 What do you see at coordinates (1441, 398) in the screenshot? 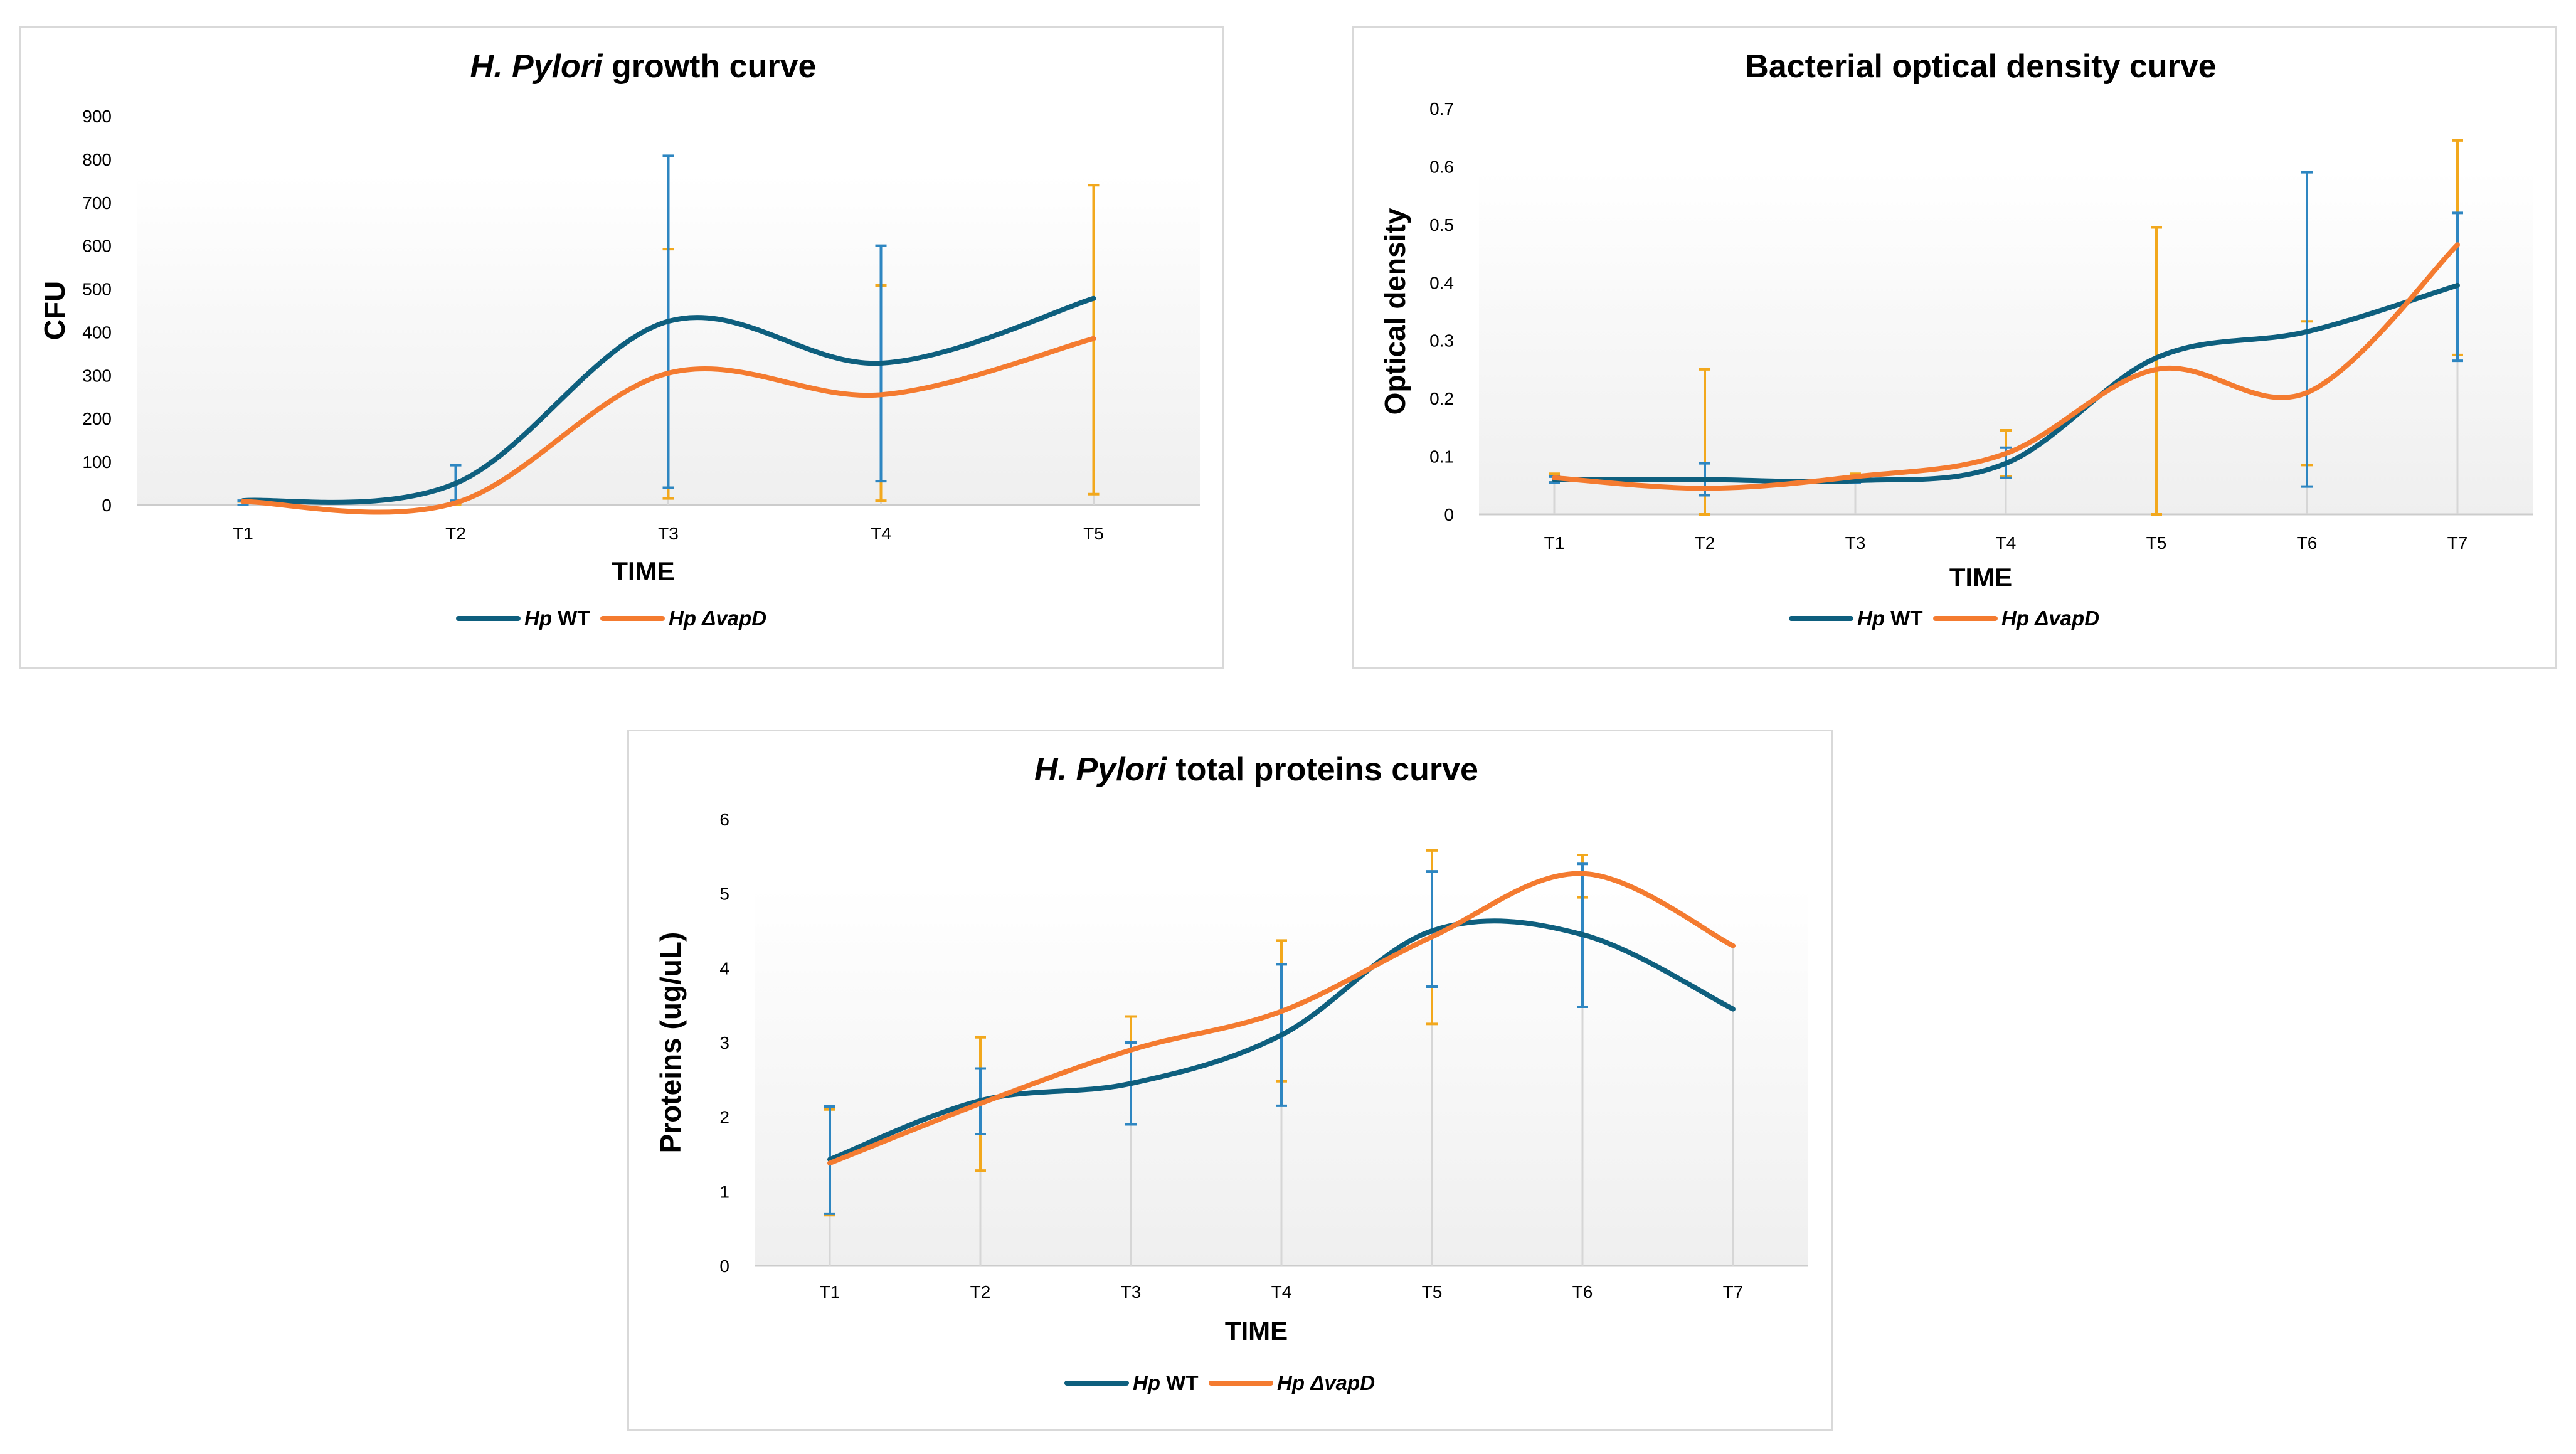
I see `y-tick-label: 0.2` at bounding box center [1441, 398].